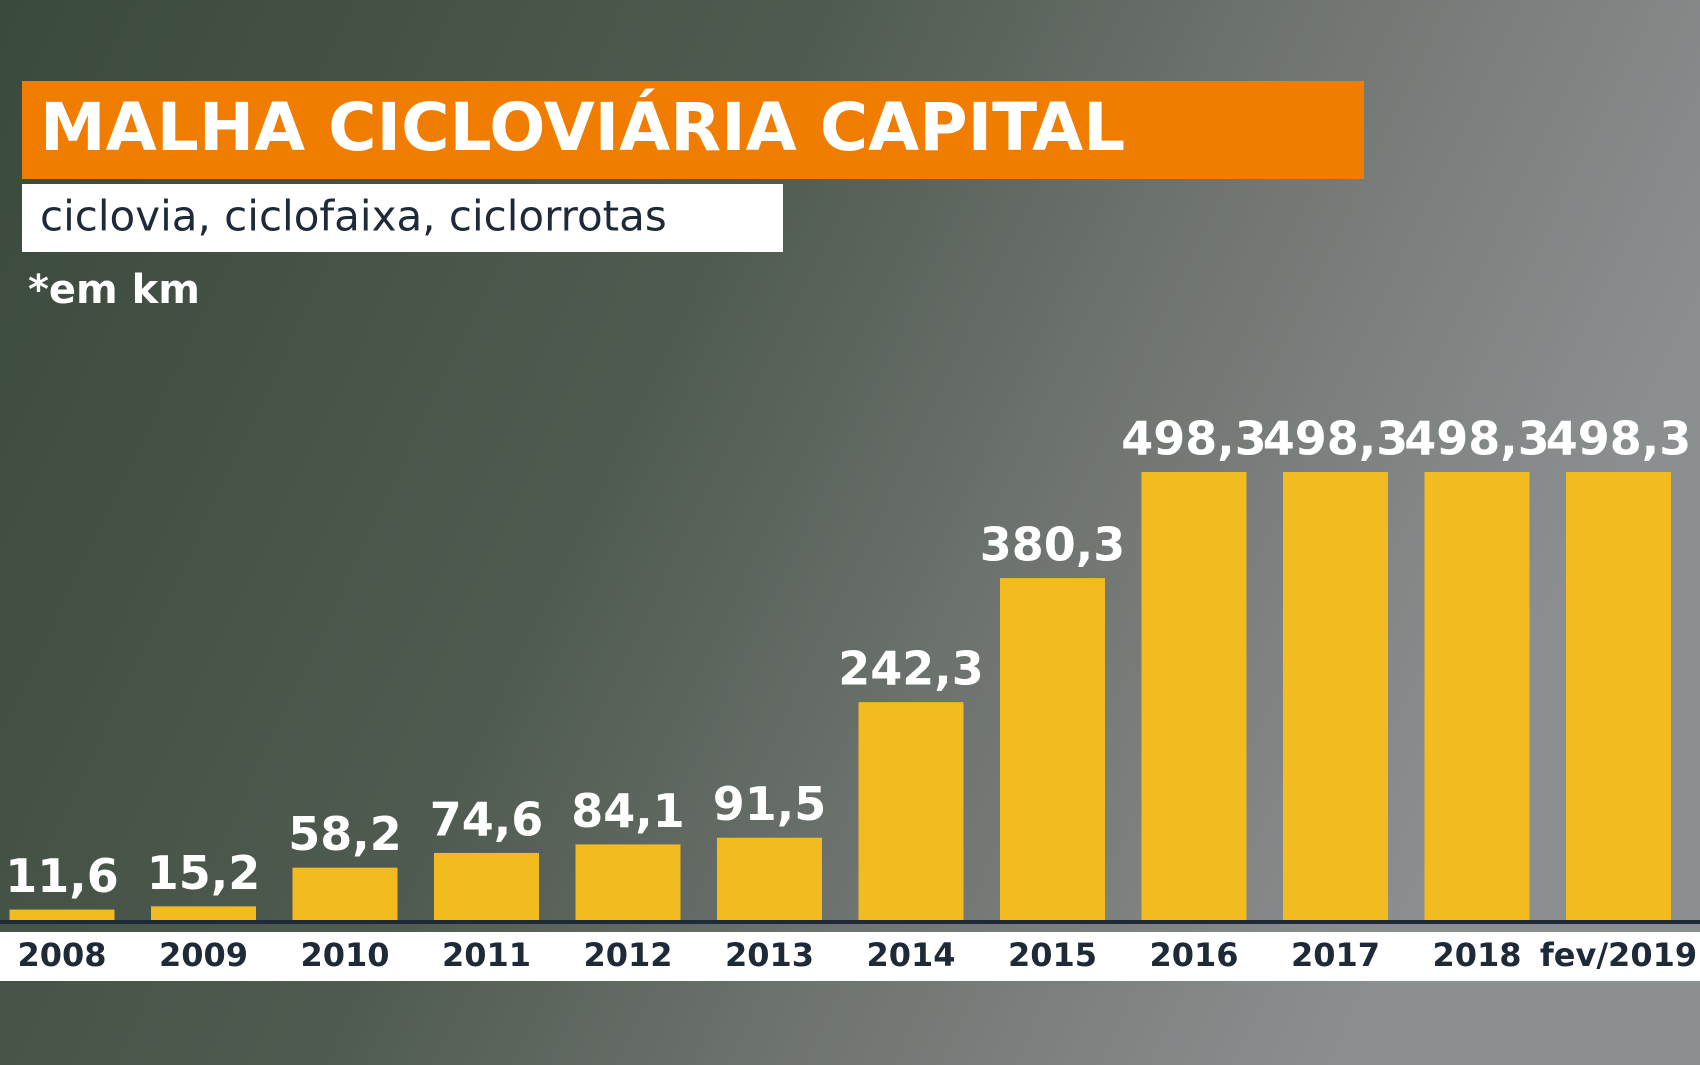 The width and height of the screenshot is (1700, 1065). Describe the element at coordinates (1053, 545) in the screenshot. I see `value-label: 380,3` at that location.